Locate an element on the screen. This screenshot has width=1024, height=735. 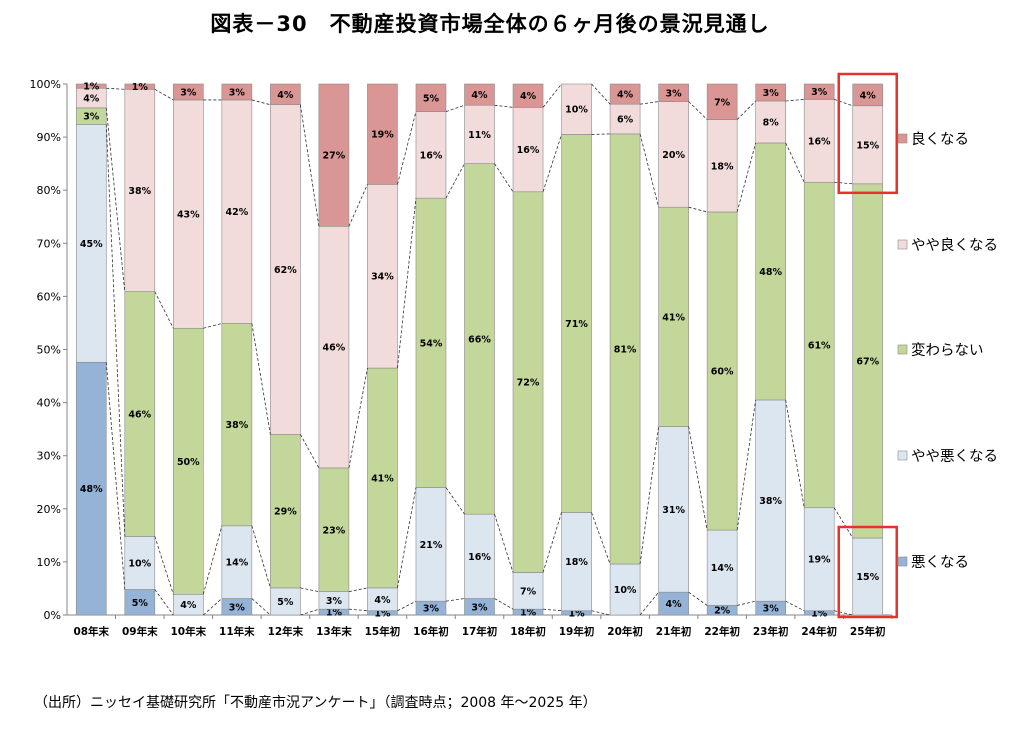
y-tick-label: 0% is located at coordinates (52, 615).